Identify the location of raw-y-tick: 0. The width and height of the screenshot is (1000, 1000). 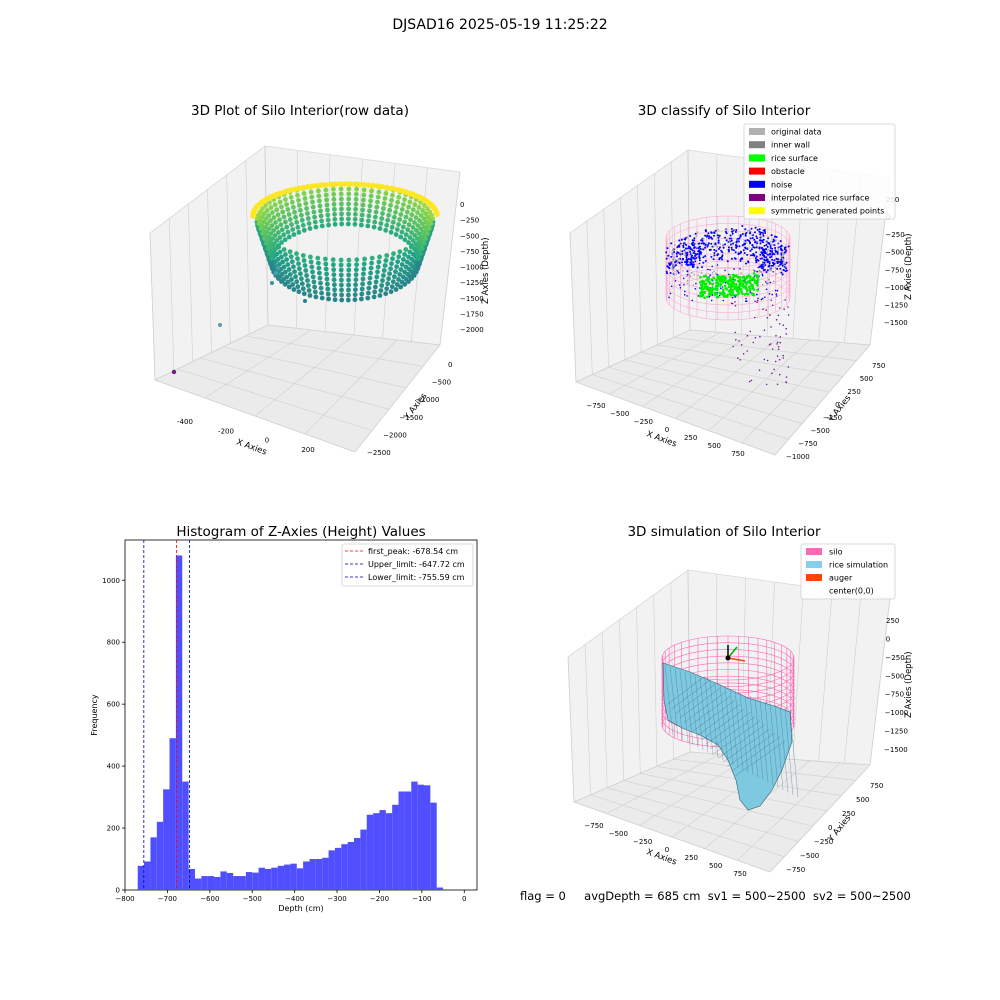
(450, 365).